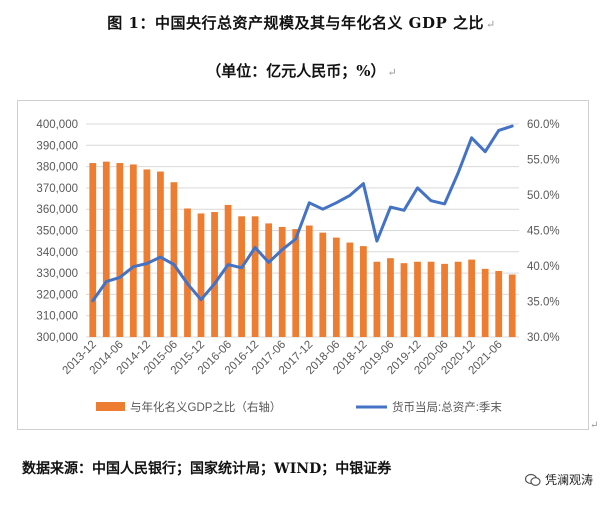 The image size is (603, 511). What do you see at coordinates (543, 196) in the screenshot?
I see `y-right-tick-label: 50.0%` at bounding box center [543, 196].